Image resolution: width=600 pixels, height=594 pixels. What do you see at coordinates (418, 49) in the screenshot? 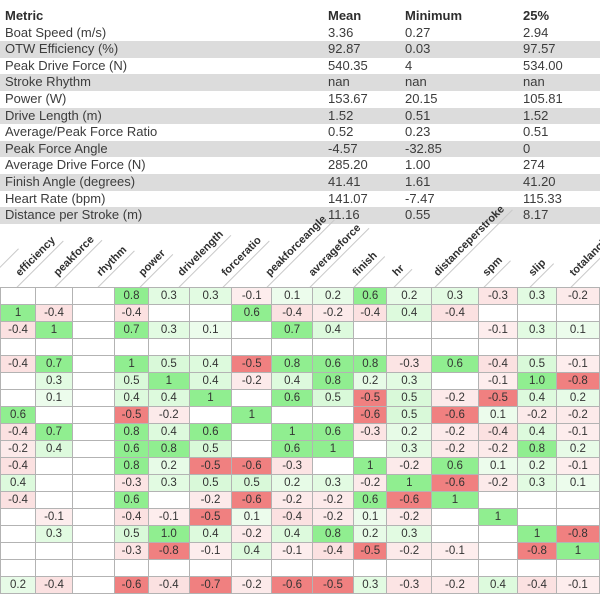
I see `metric-minimum-cell: 0.03` at bounding box center [418, 49].